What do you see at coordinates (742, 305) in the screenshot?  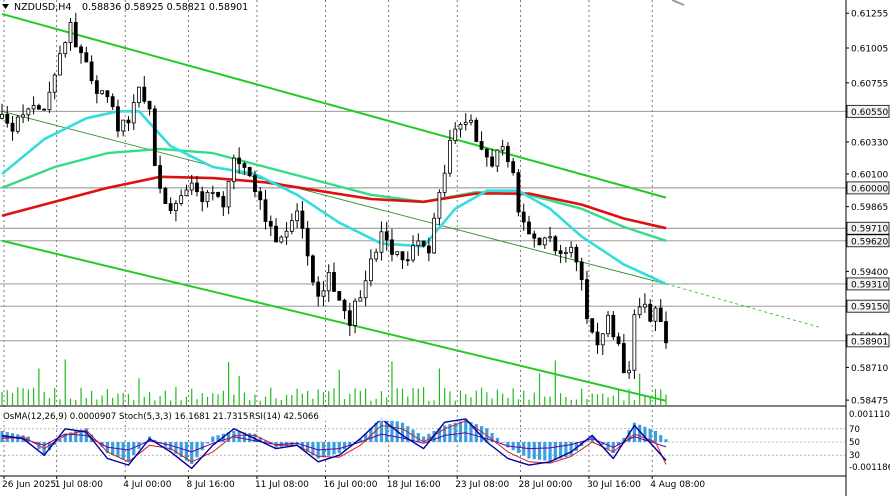 I see `channel-mid-extension` at bounding box center [742, 305].